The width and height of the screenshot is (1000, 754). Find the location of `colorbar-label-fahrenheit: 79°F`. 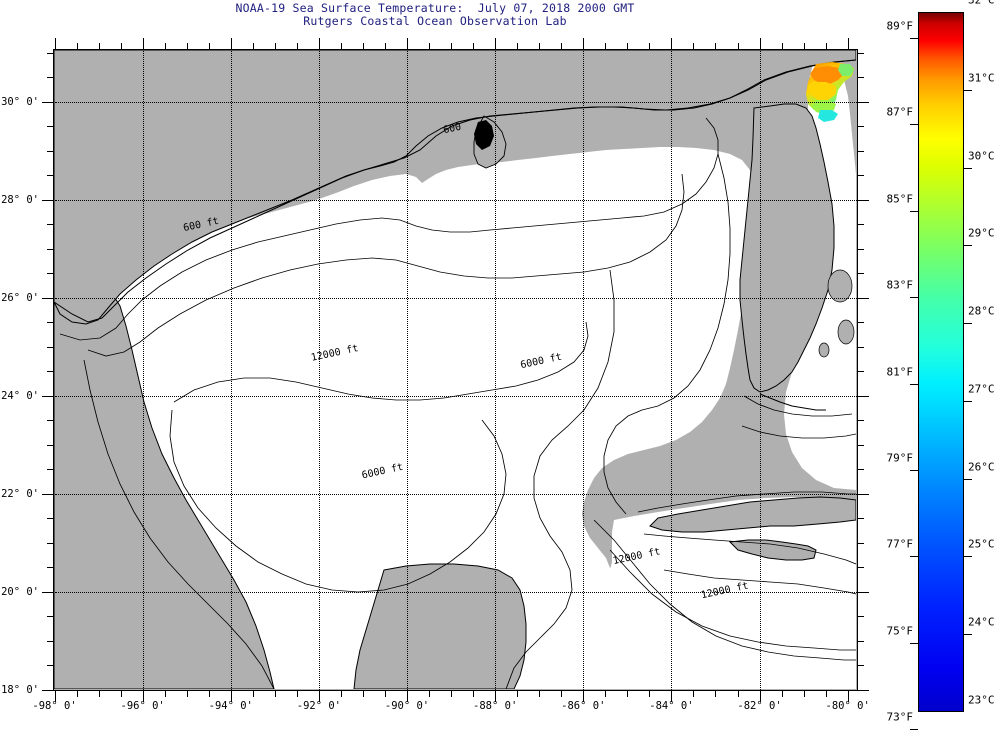

colorbar-label-fahrenheit: 79°F is located at coordinates (900, 458).